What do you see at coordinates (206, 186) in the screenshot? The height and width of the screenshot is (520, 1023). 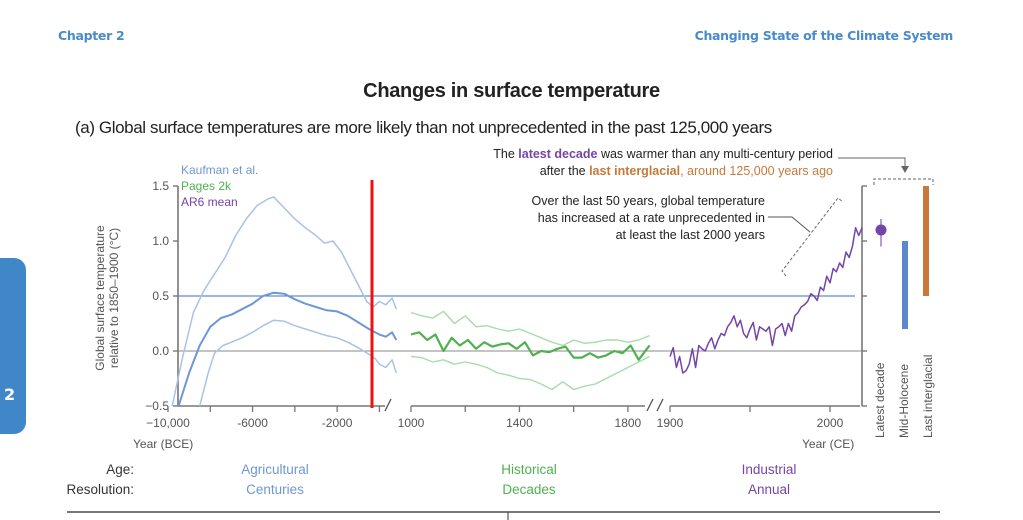 I see `legend-item: Pages 2k` at bounding box center [206, 186].